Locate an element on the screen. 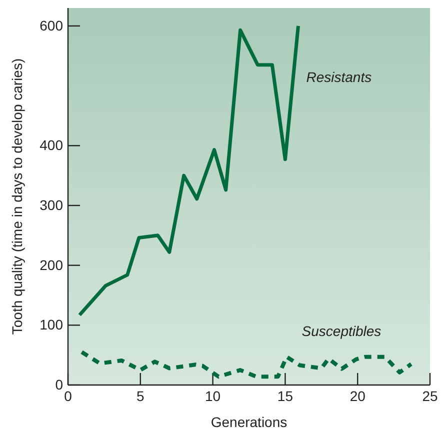  y-axis-title: Tooth quality (time in days to develop caries) is located at coordinates (17, 196).